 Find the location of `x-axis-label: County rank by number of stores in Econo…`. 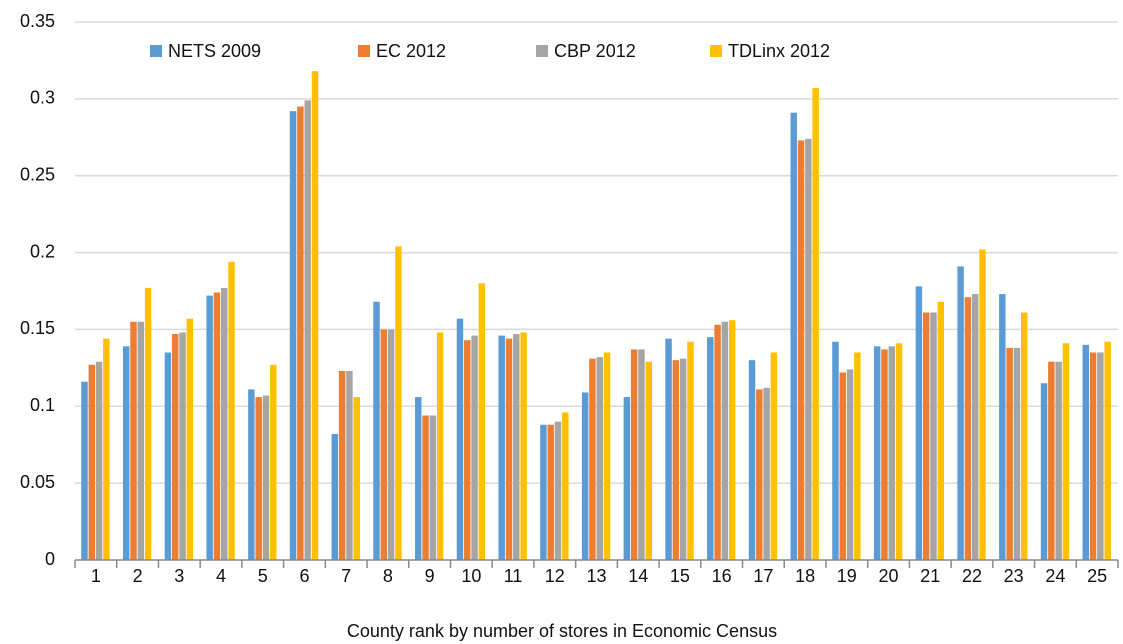

x-axis-label: County rank by number of stores in Econo… is located at coordinates (562, 631).